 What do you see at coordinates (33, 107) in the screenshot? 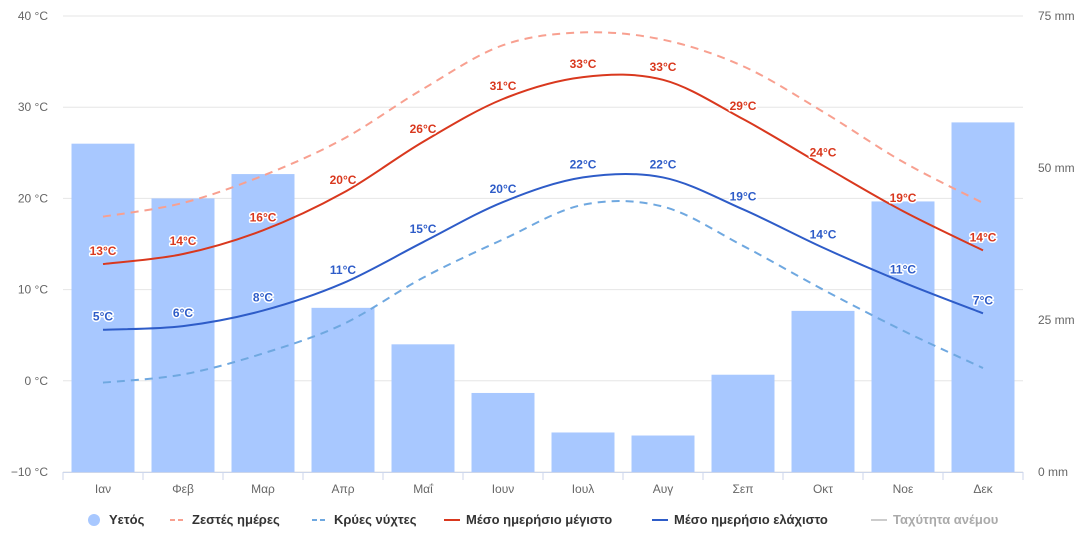
I see `y-left-tick-label: 30 °C` at bounding box center [33, 107].